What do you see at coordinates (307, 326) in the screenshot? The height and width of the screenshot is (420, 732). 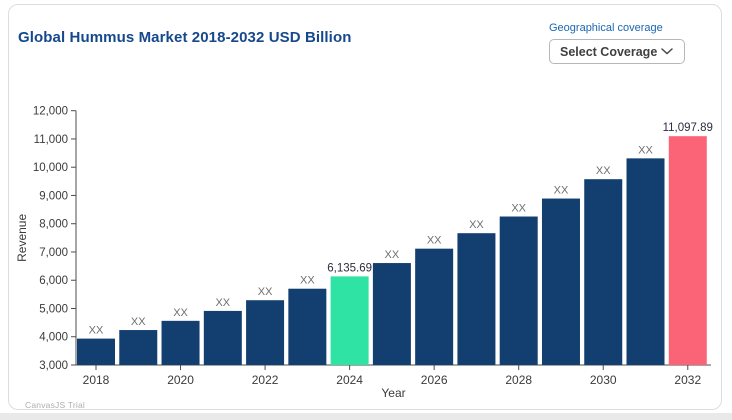 I see `bar-2023` at bounding box center [307, 326].